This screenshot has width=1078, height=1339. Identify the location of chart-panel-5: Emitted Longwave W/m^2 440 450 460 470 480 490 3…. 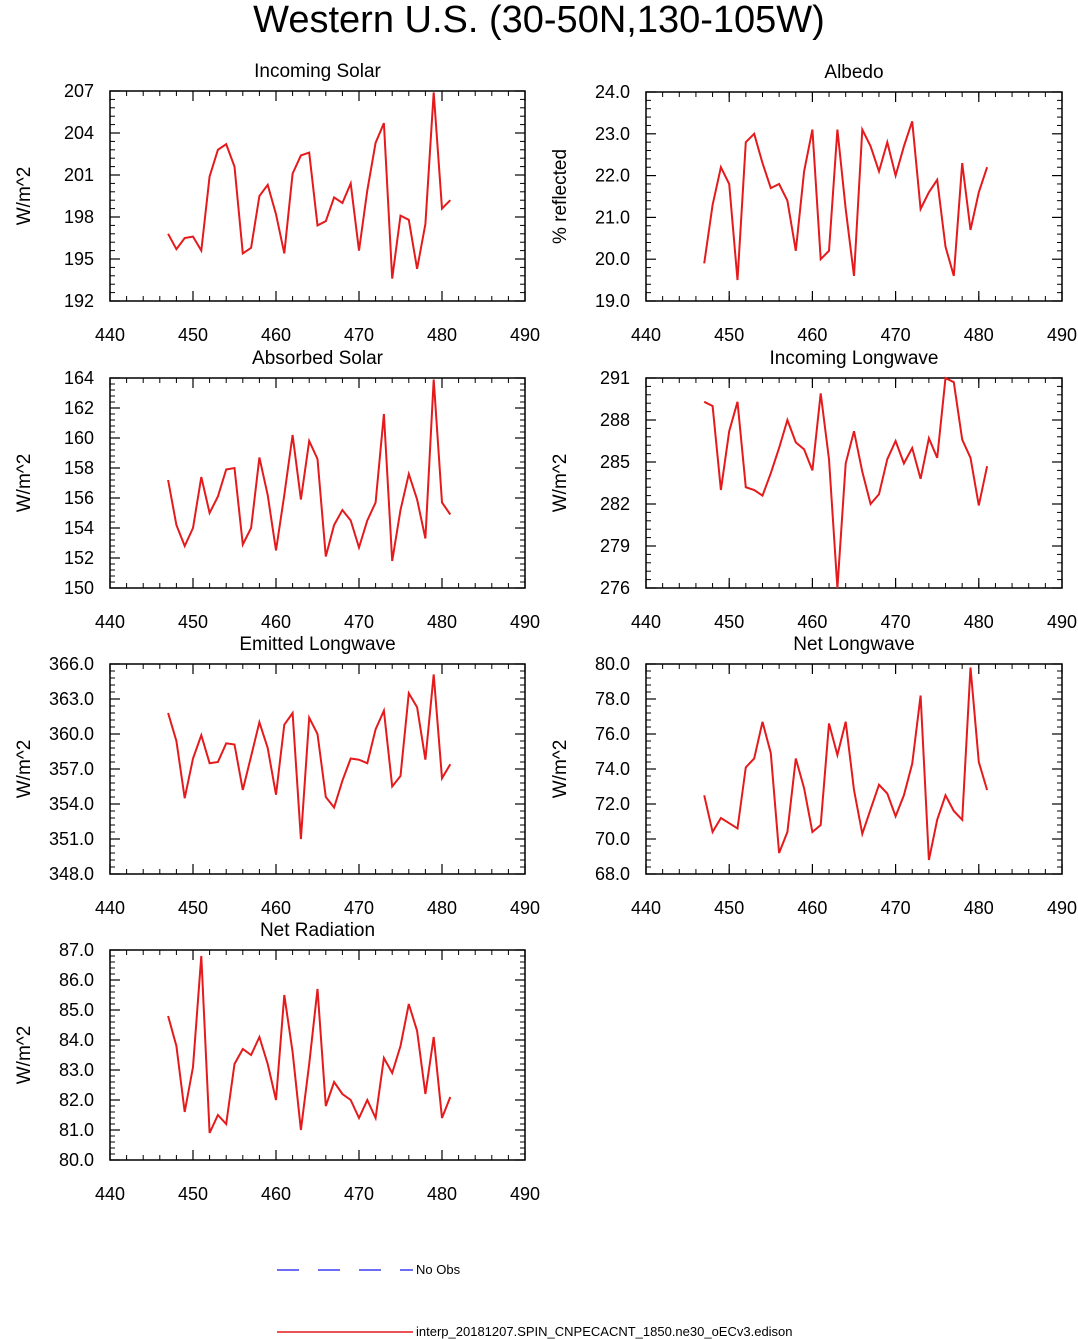
(277, 776).